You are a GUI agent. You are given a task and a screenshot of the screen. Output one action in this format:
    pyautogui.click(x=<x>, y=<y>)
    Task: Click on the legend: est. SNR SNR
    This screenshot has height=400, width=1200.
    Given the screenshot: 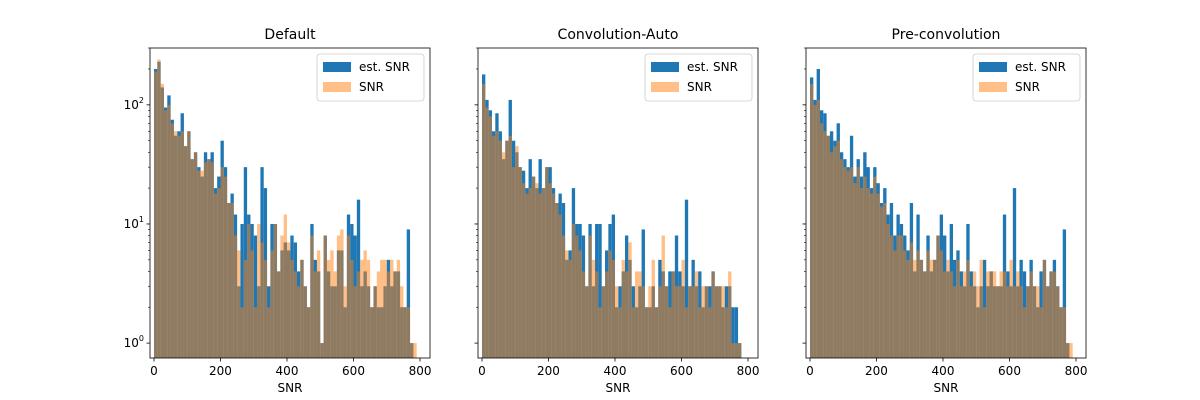 What is the action you would take?
    pyautogui.click(x=1026, y=77)
    